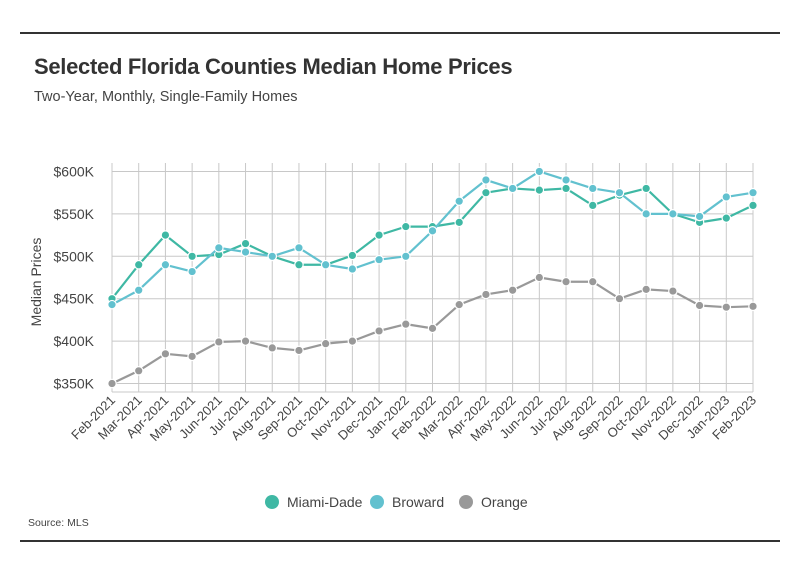 This screenshot has width=798, height=575. What do you see at coordinates (74, 384) in the screenshot?
I see `y-tick-label: $350K` at bounding box center [74, 384].